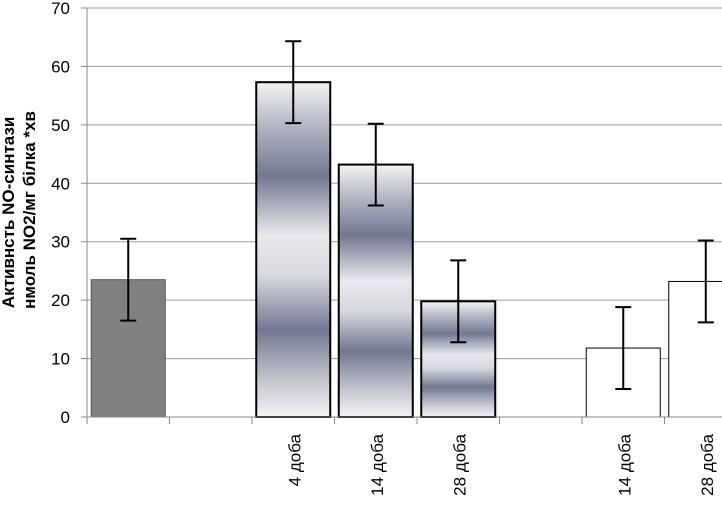  What do you see at coordinates (60, 242) in the screenshot?
I see `y-tick-label-3: 30` at bounding box center [60, 242].